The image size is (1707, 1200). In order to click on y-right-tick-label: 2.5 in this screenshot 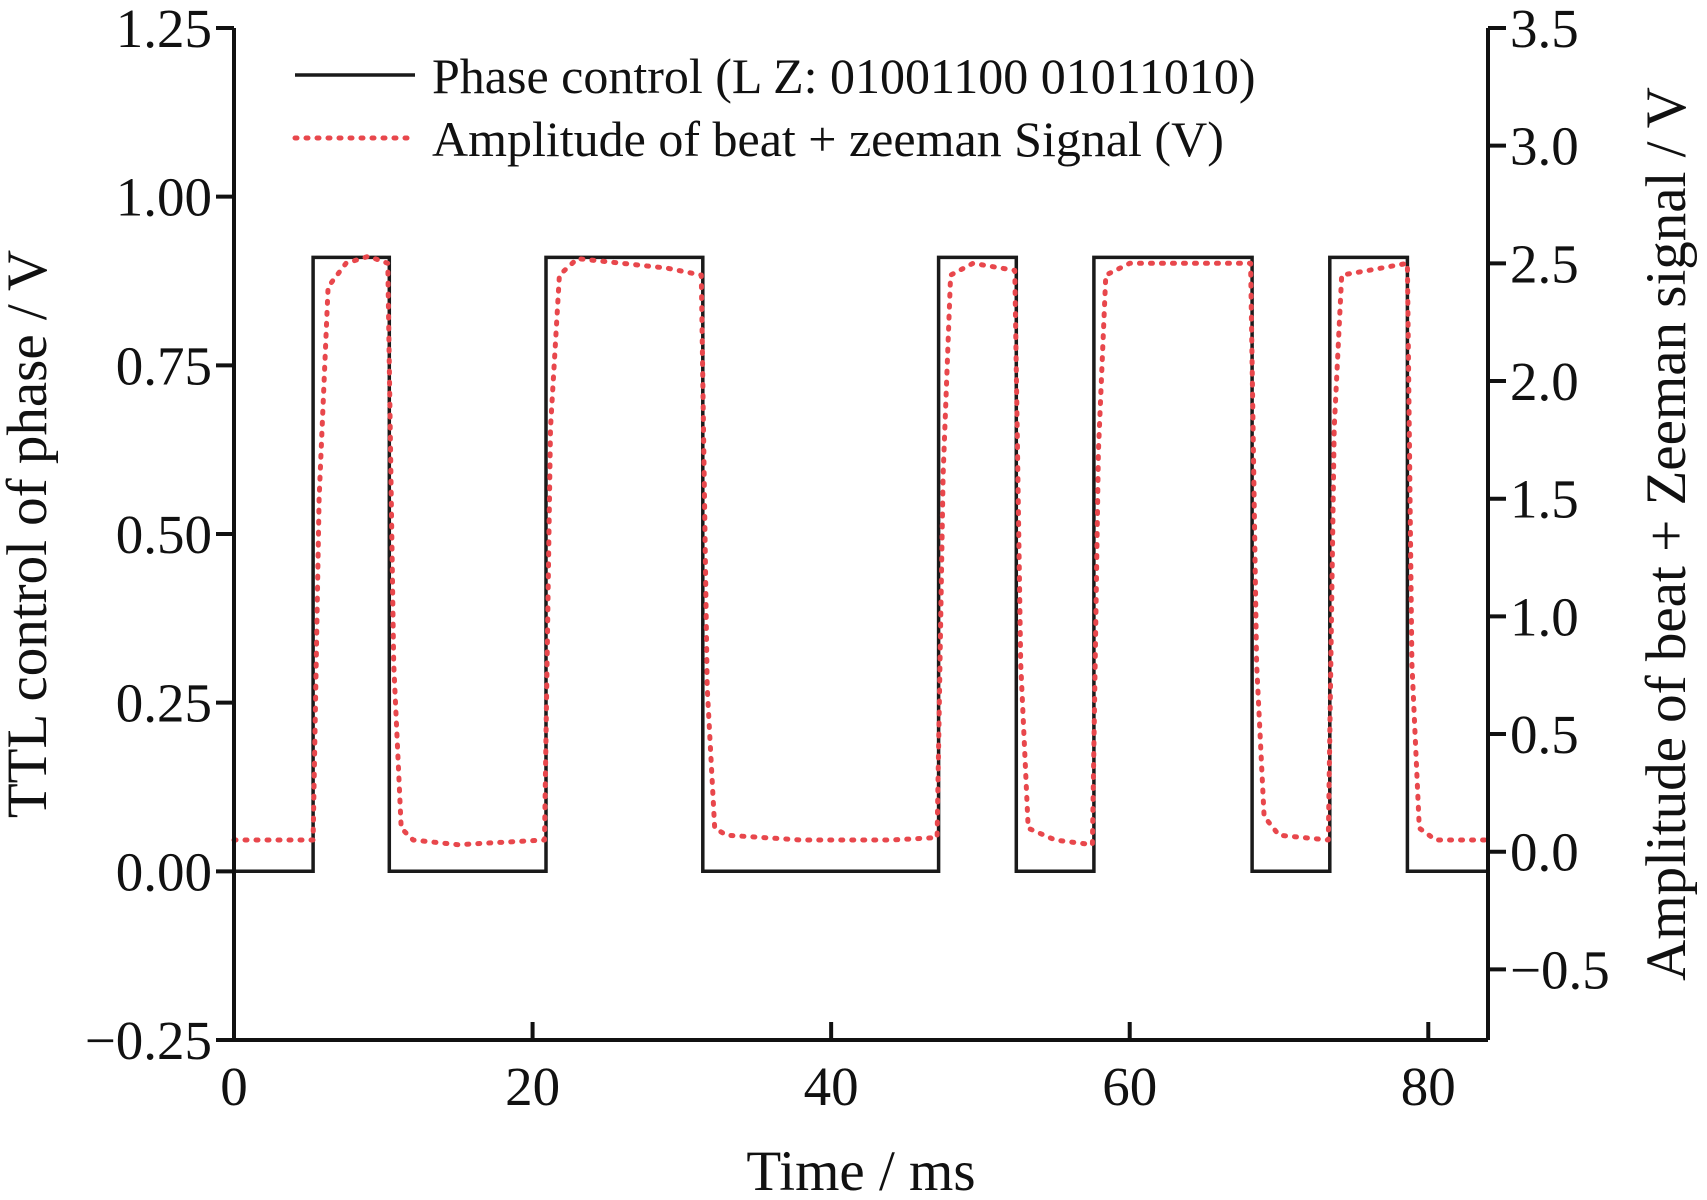, I will do `click(1544, 263)`.